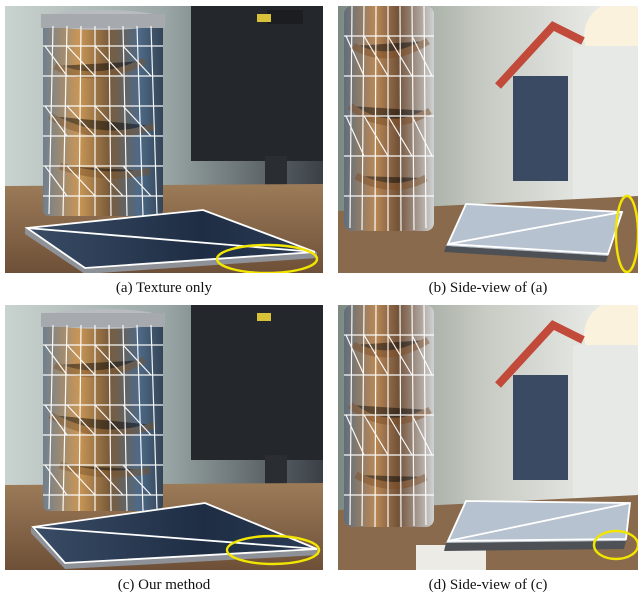  Describe the element at coordinates (164, 585) in the screenshot. I see `caption-c: (c) Our method` at that location.